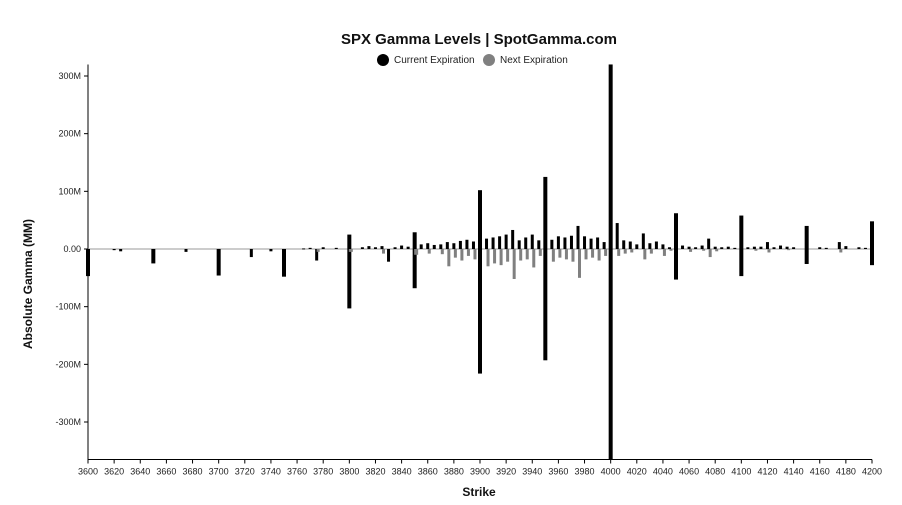 The image size is (902, 505). I want to click on x-tick-label: 3940, so click(532, 471).